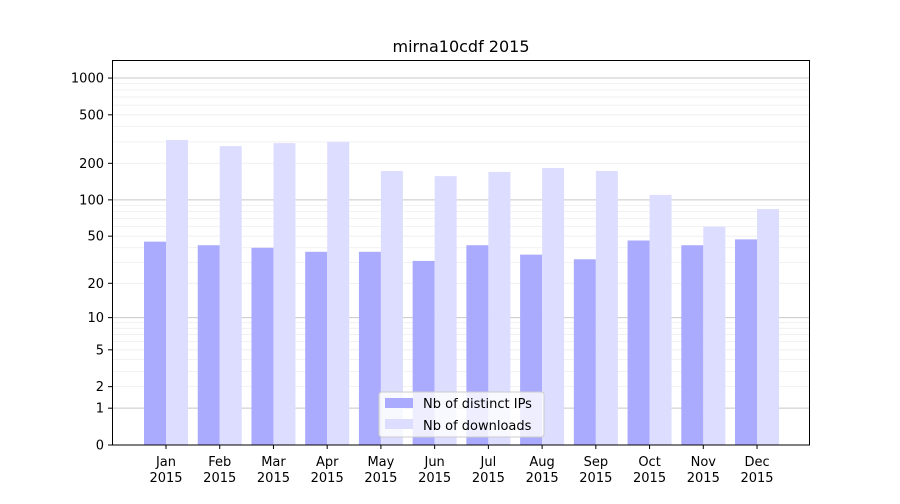 This screenshot has width=900, height=504. Describe the element at coordinates (399, 424) in the screenshot. I see `legend-swatch-downloads` at that location.